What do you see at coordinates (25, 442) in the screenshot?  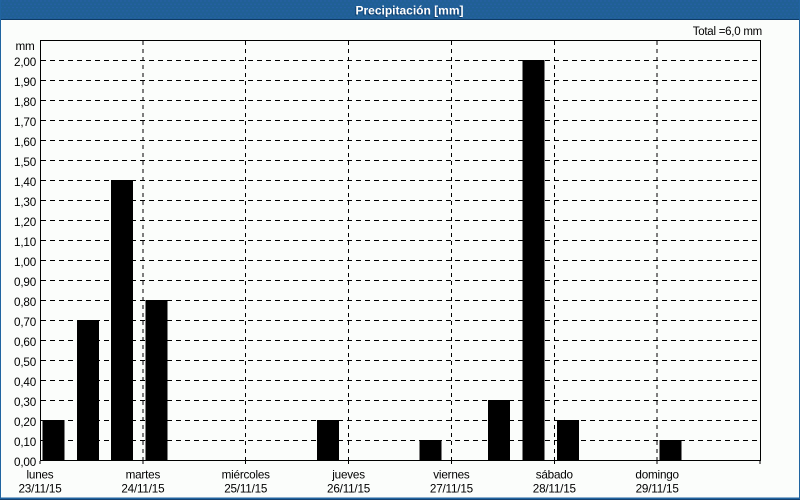 I see `svg-text: 0,10` at bounding box center [25, 442].